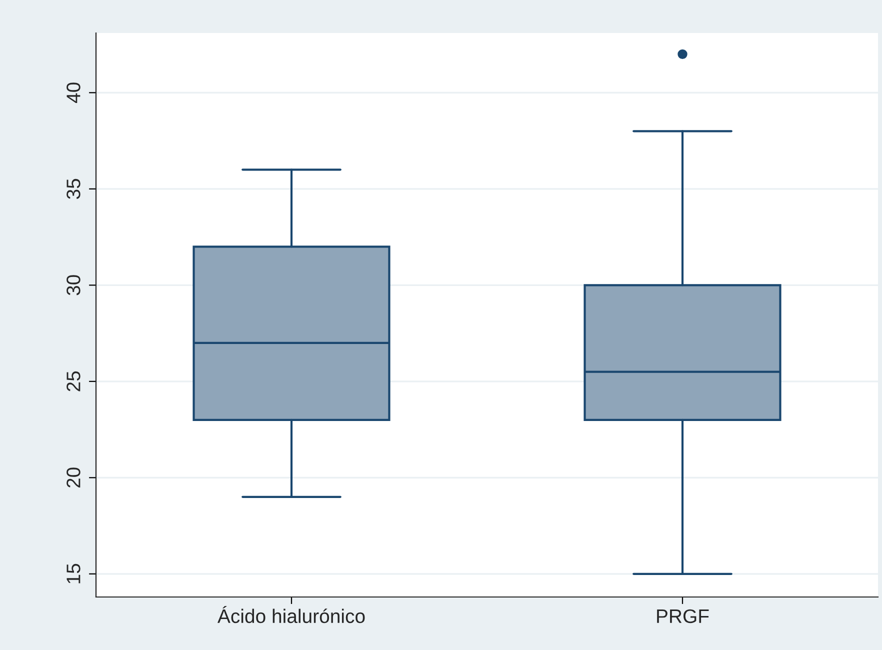 This screenshot has height=650, width=882. What do you see at coordinates (291, 615) in the screenshot?
I see `x-tick-label: Ácido hialurónico` at bounding box center [291, 615].